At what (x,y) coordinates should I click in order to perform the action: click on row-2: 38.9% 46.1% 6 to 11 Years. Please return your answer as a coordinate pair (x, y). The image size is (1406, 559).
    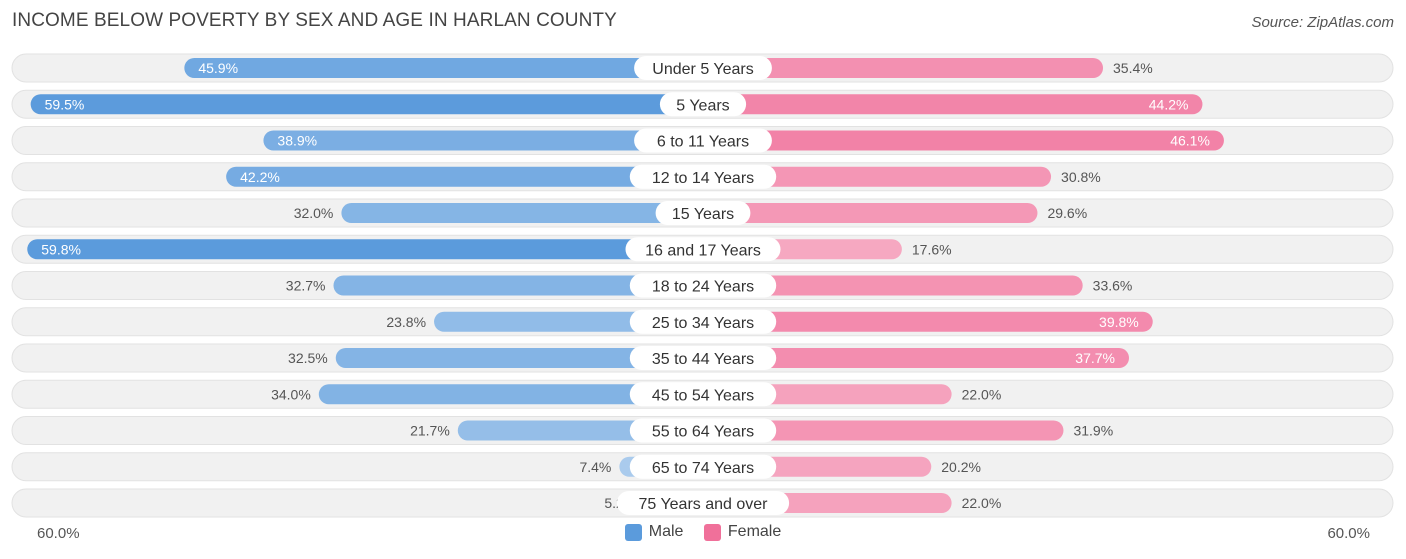
    Looking at the image, I should click on (702, 140).